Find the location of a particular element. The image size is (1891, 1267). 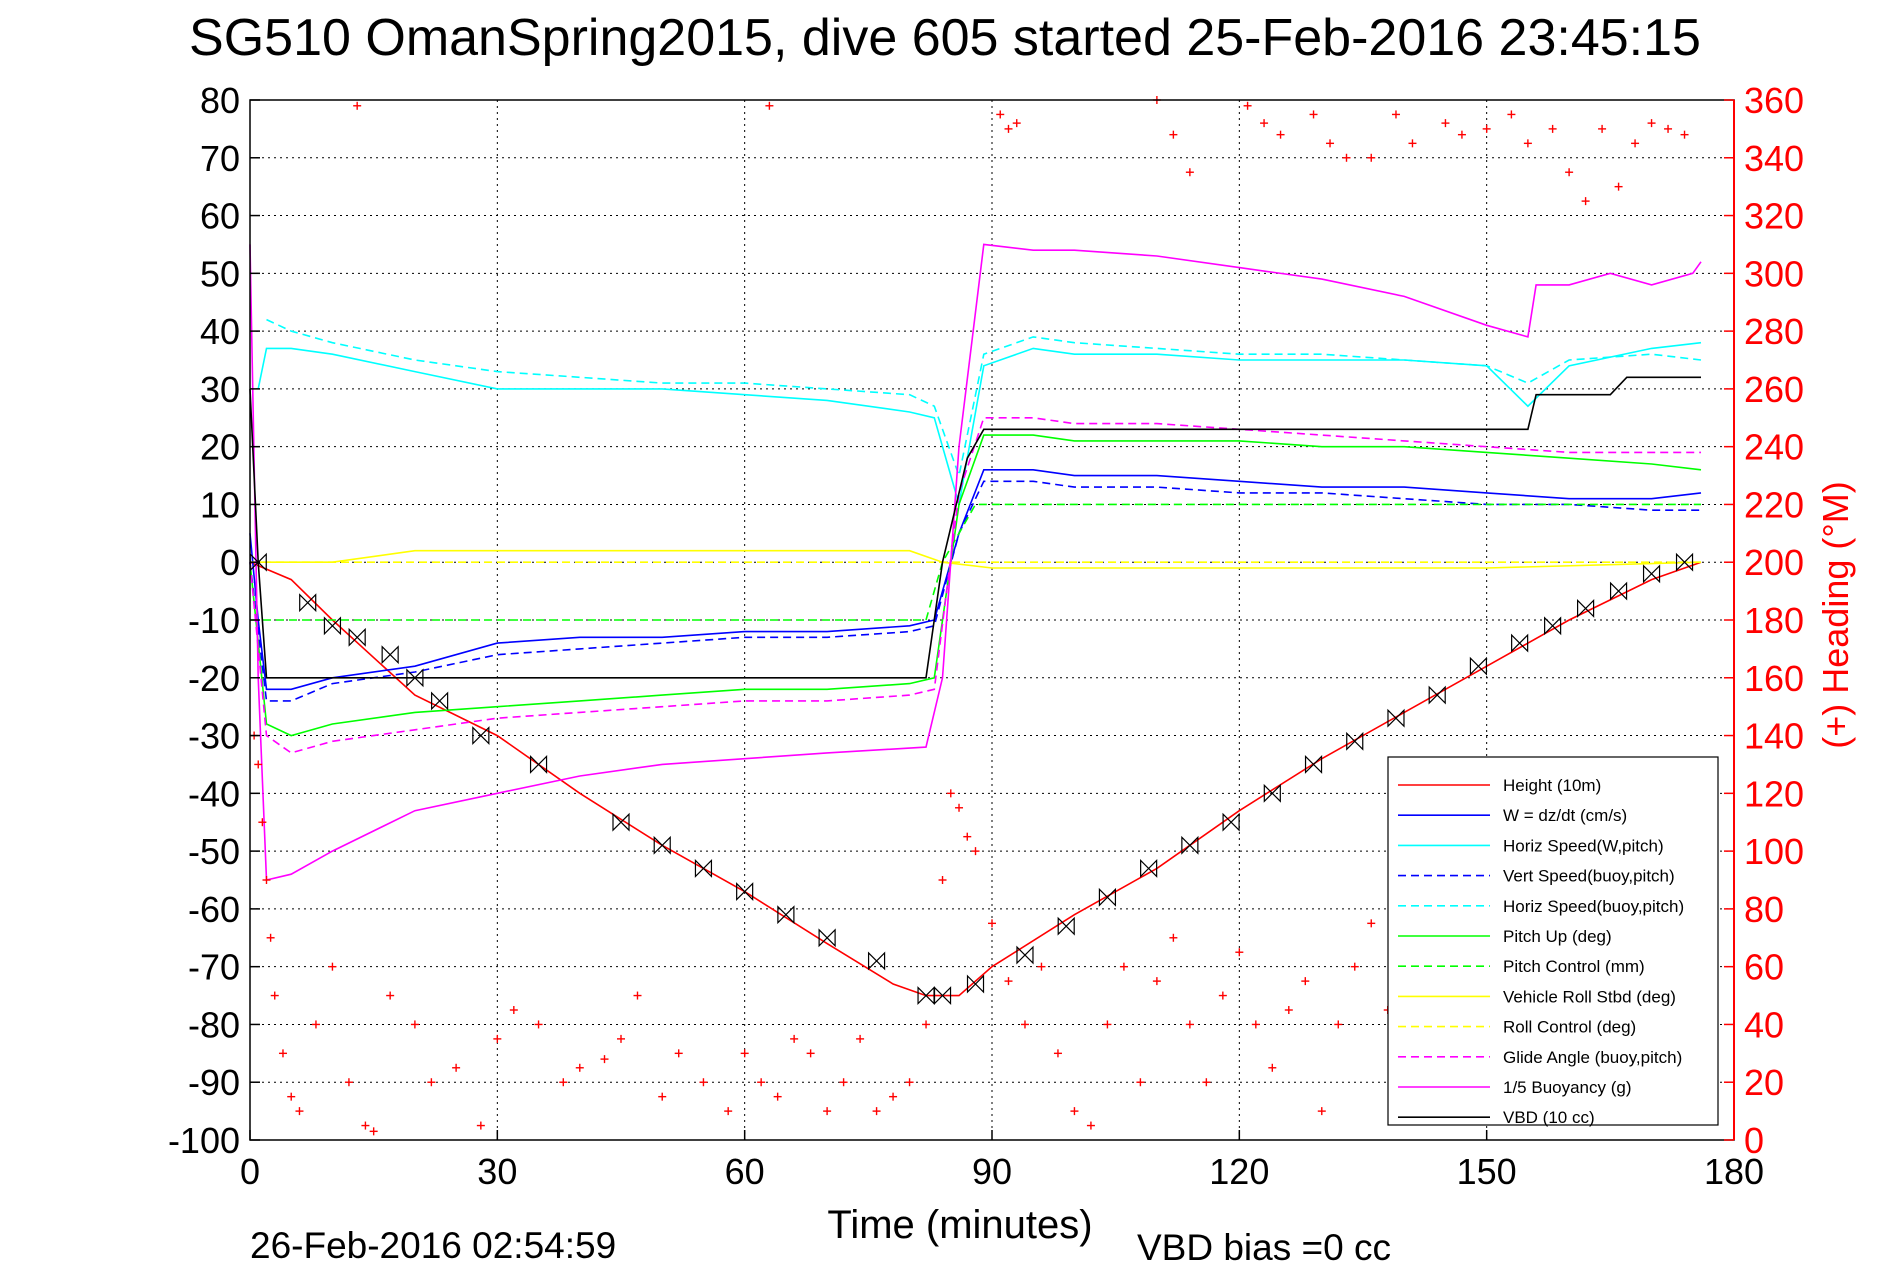

legend-label: Glide Angle (buoy,pitch) is located at coordinates (1592, 1057).